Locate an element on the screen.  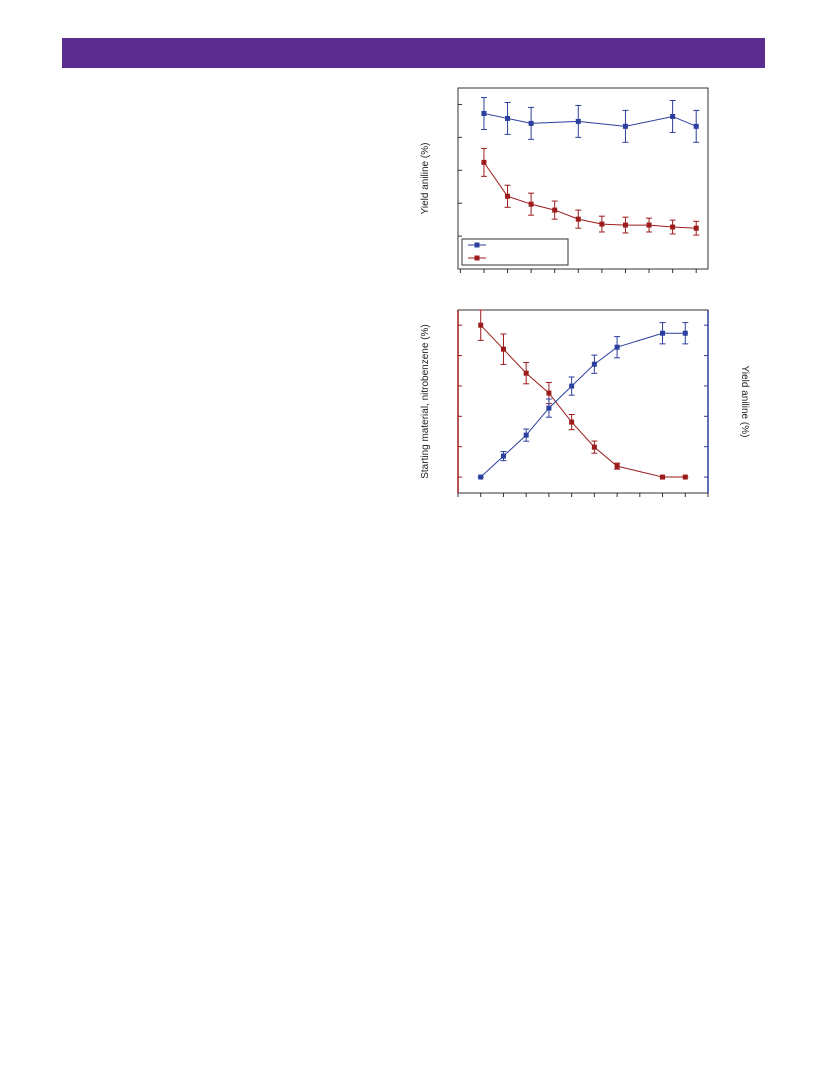
y2-axis-label: Yield aniline (%) is located at coordinates (744, 402).